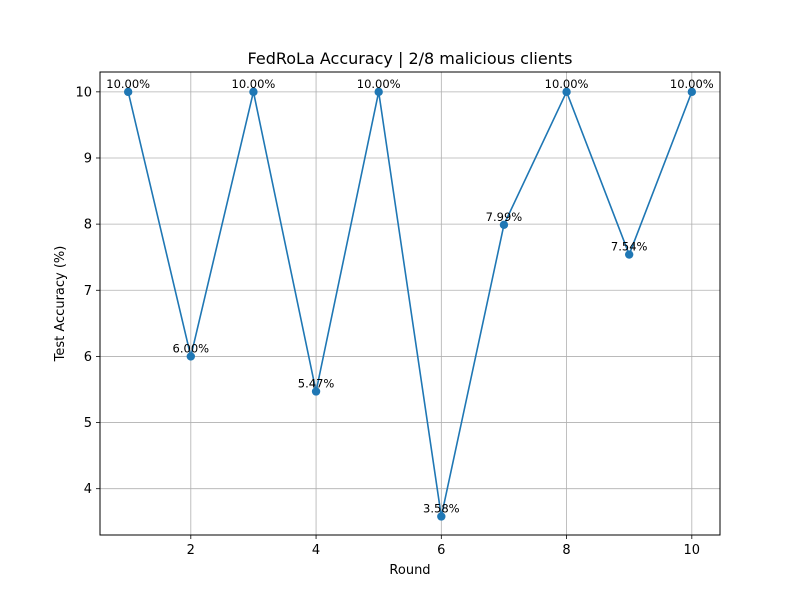  I want to click on data-label: 5.47%, so click(316, 383).